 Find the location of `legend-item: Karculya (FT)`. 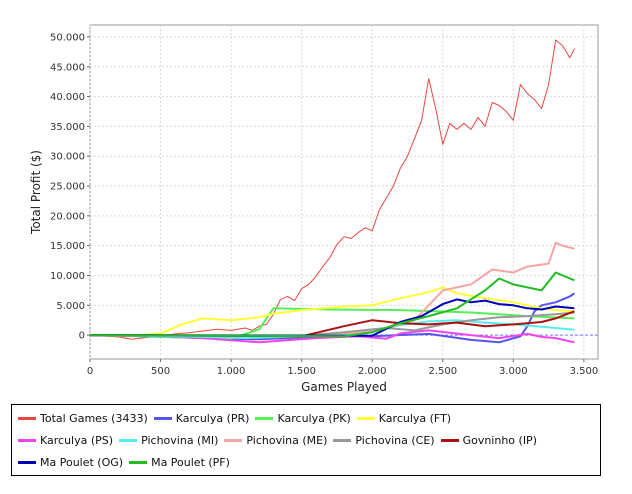

legend-item: Karculya (FT) is located at coordinates (404, 418).